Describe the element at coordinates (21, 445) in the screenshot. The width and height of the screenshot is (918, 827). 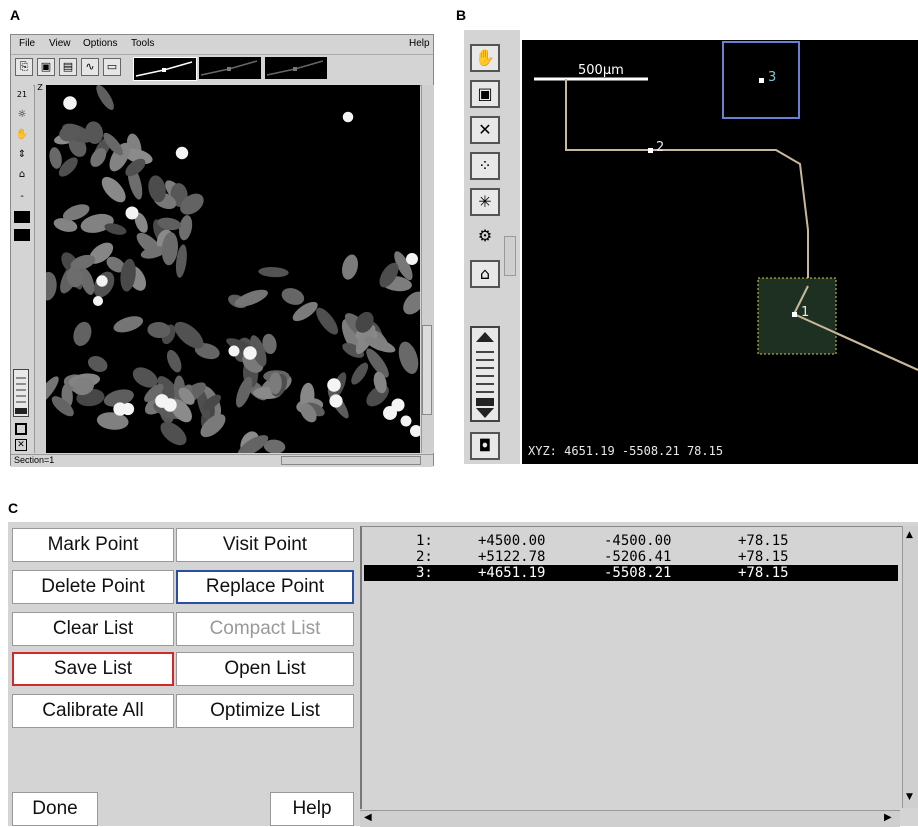
I see `cross-box-icon: ✕` at that location.